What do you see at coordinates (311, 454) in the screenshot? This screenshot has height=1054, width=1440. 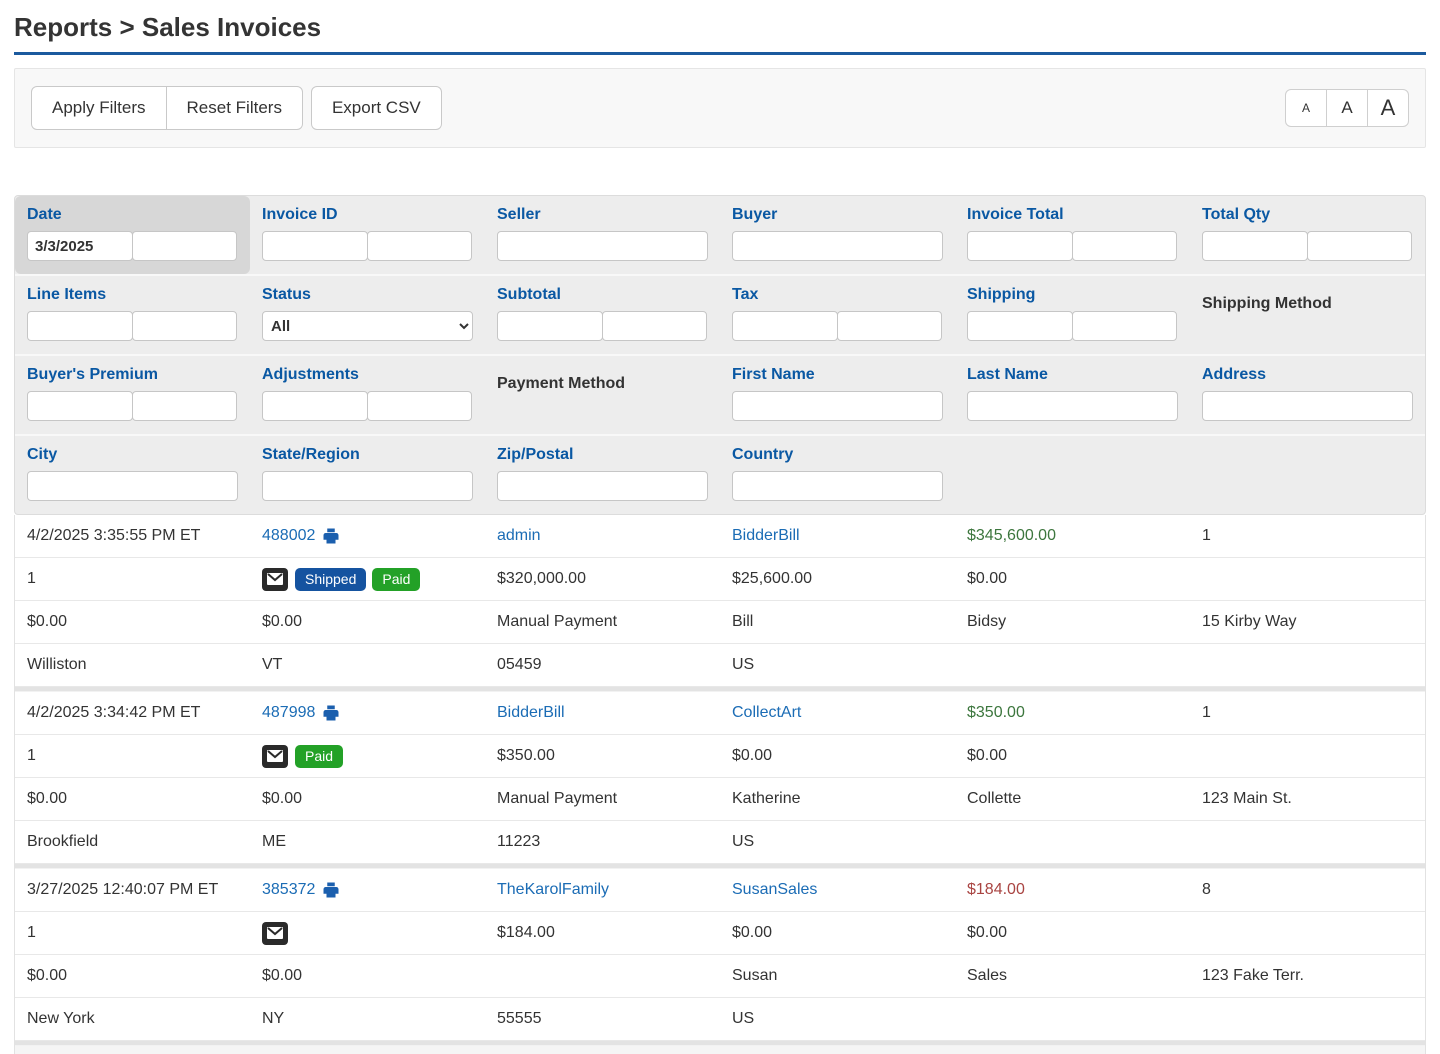 I see `filter-state-label: State/Region` at bounding box center [311, 454].